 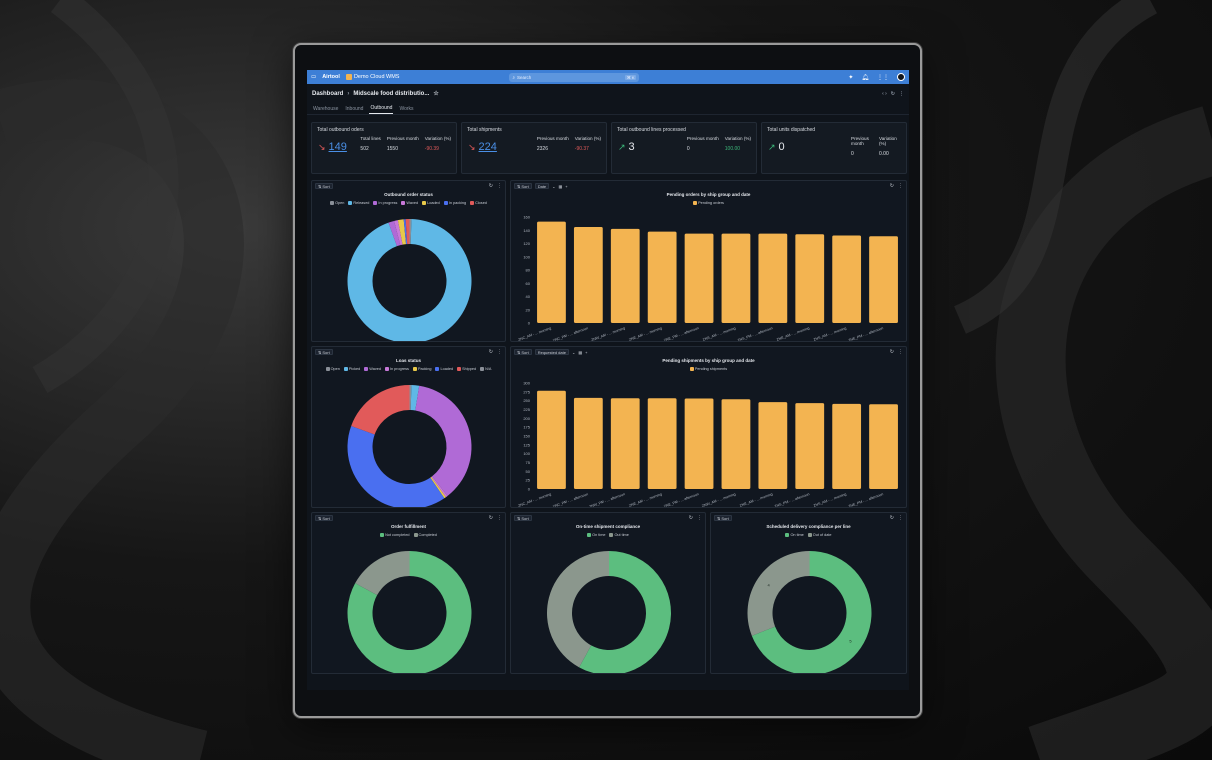 What do you see at coordinates (436, 94) in the screenshot?
I see `star-icon: ☆` at bounding box center [436, 94].